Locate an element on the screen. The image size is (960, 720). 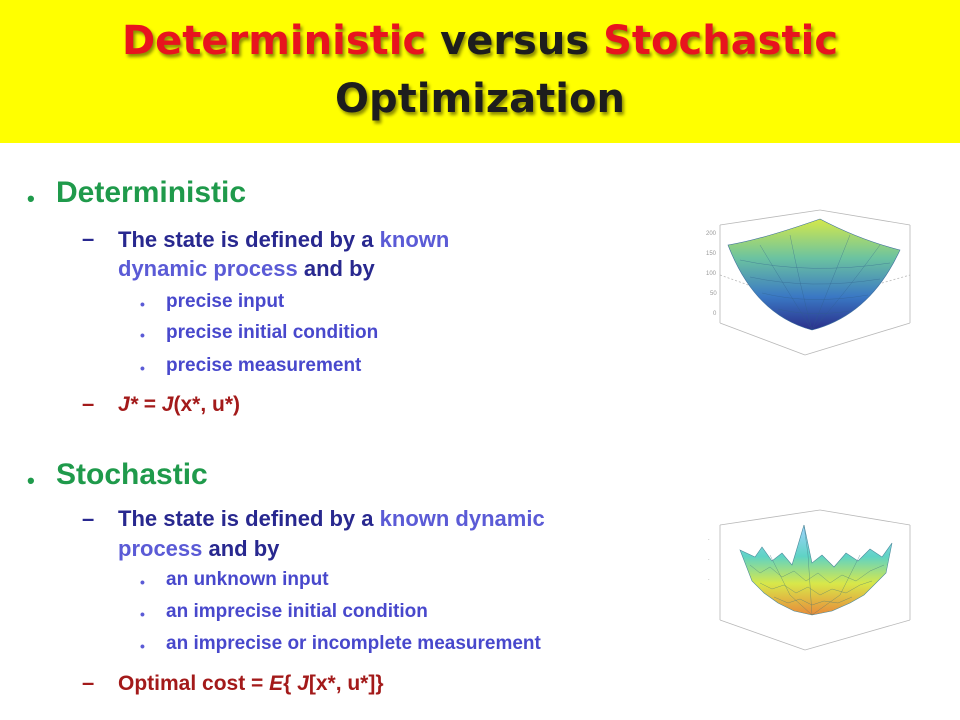
state-known: known is located at coordinates (414, 239).